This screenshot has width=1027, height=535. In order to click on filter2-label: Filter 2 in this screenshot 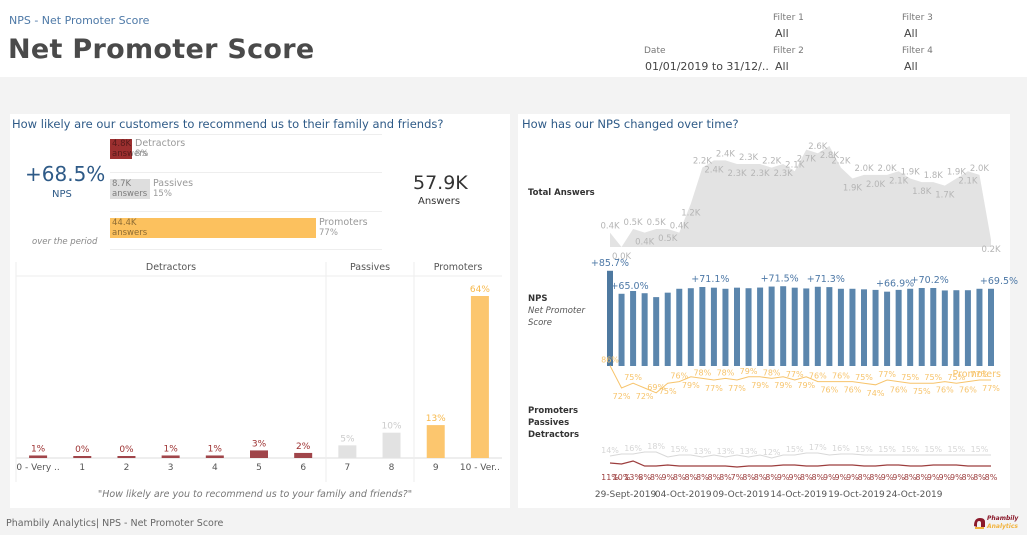, I will do `click(788, 51)`.